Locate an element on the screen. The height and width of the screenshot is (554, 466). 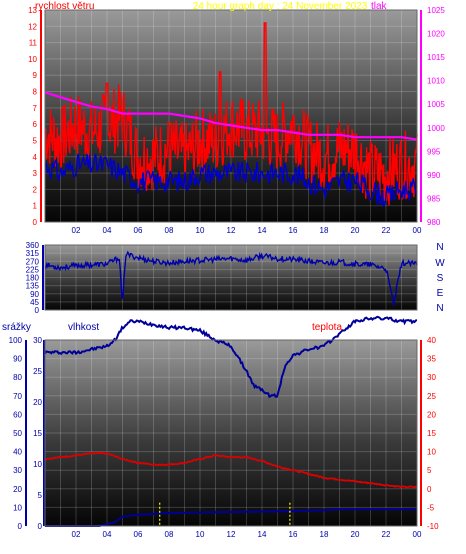
climate-x-tick-label: 06 is located at coordinates (138, 534).